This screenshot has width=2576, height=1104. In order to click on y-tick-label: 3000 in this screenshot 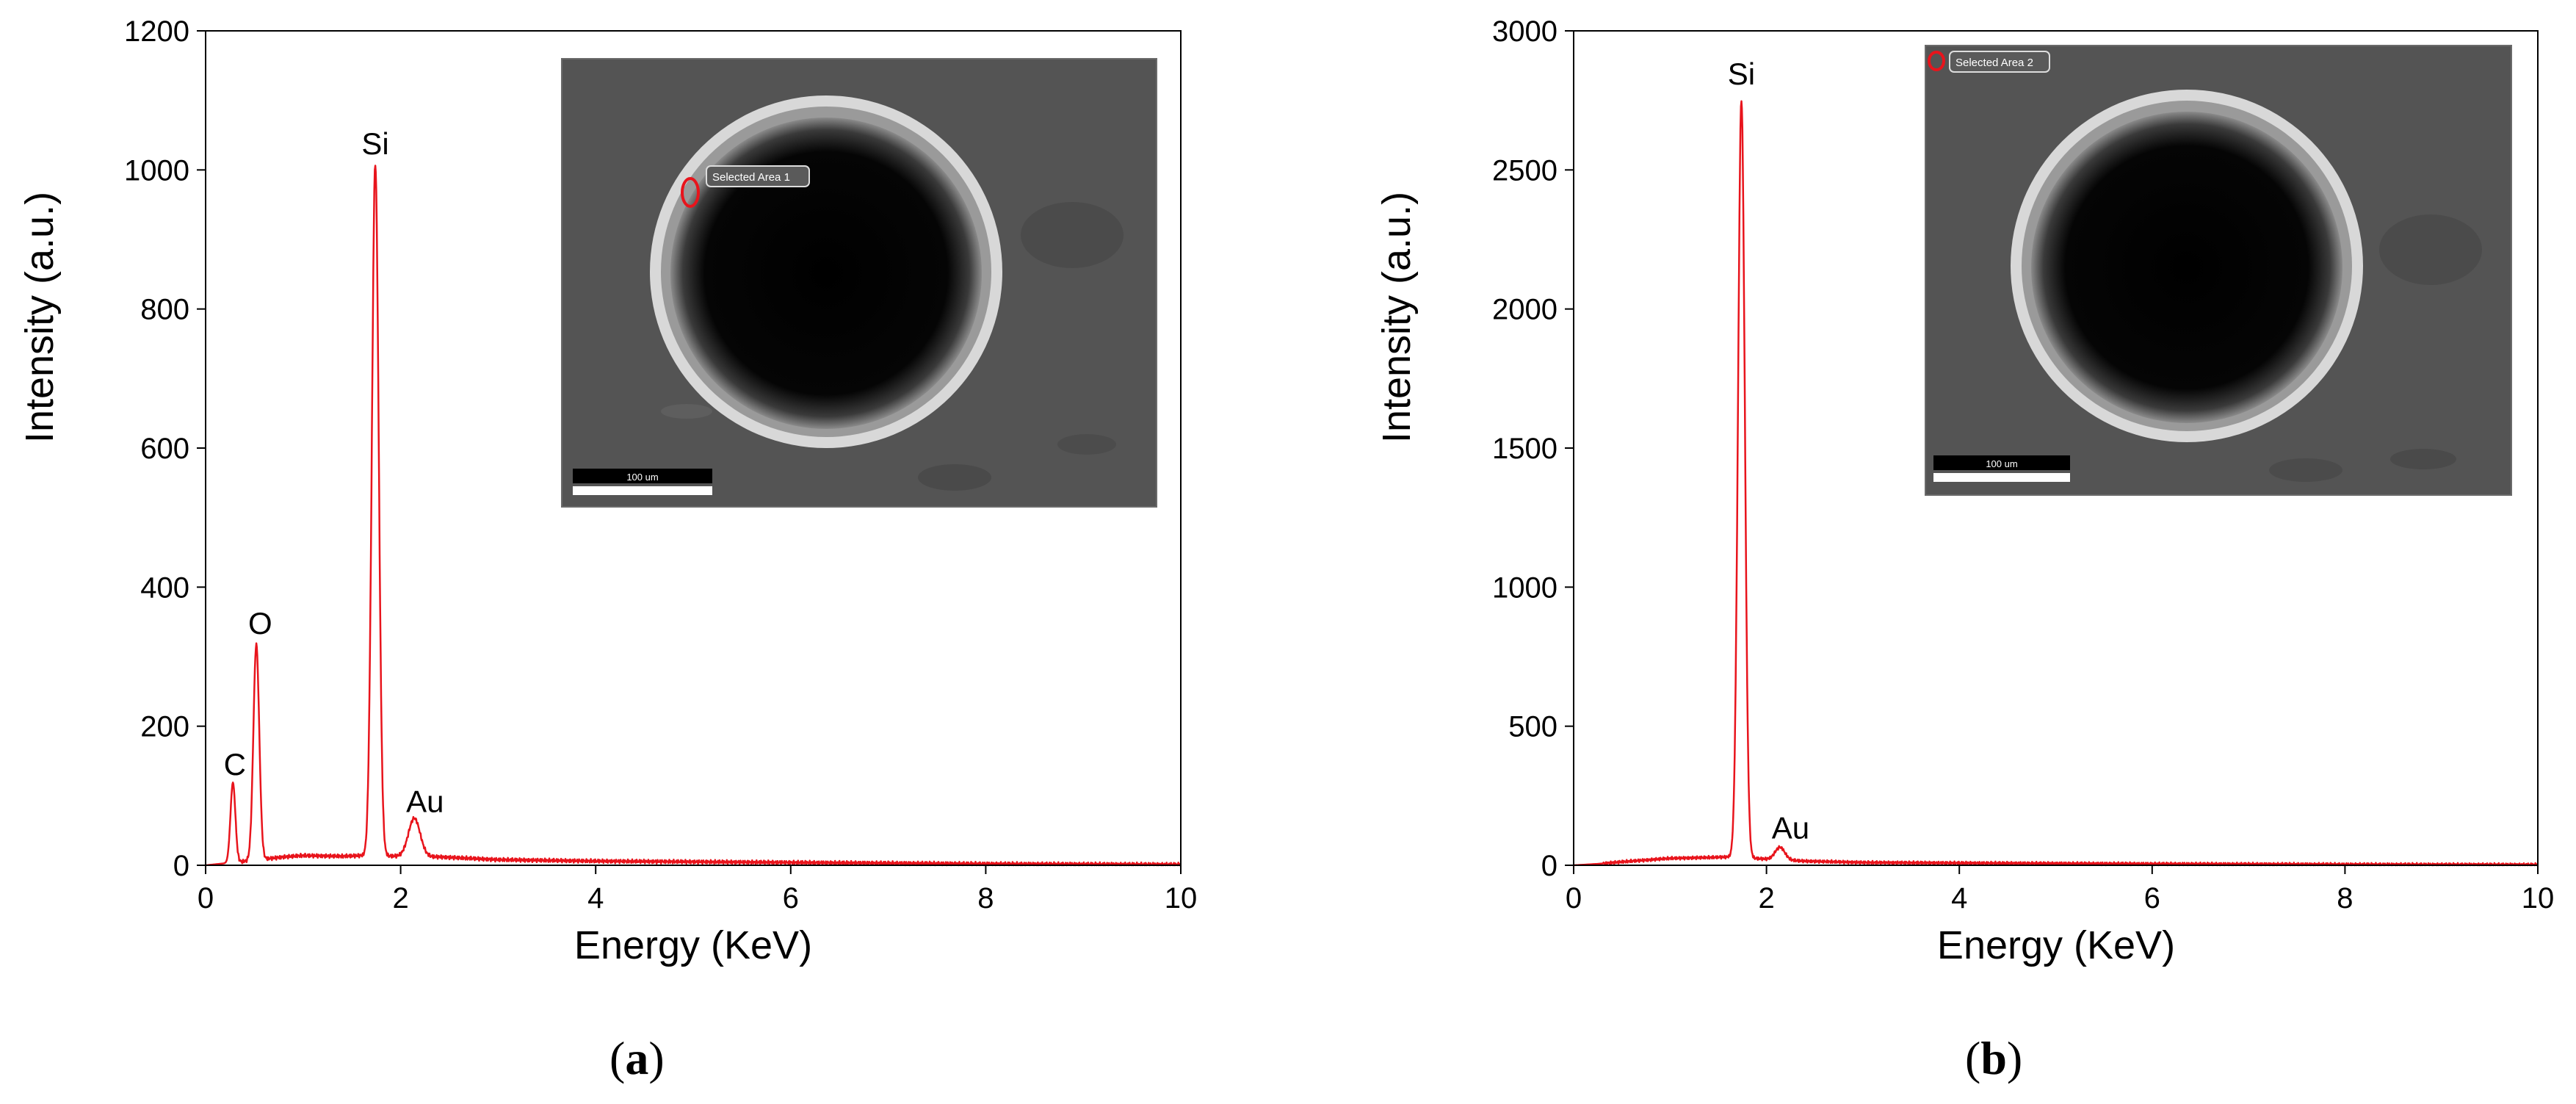, I will do `click(1524, 31)`.